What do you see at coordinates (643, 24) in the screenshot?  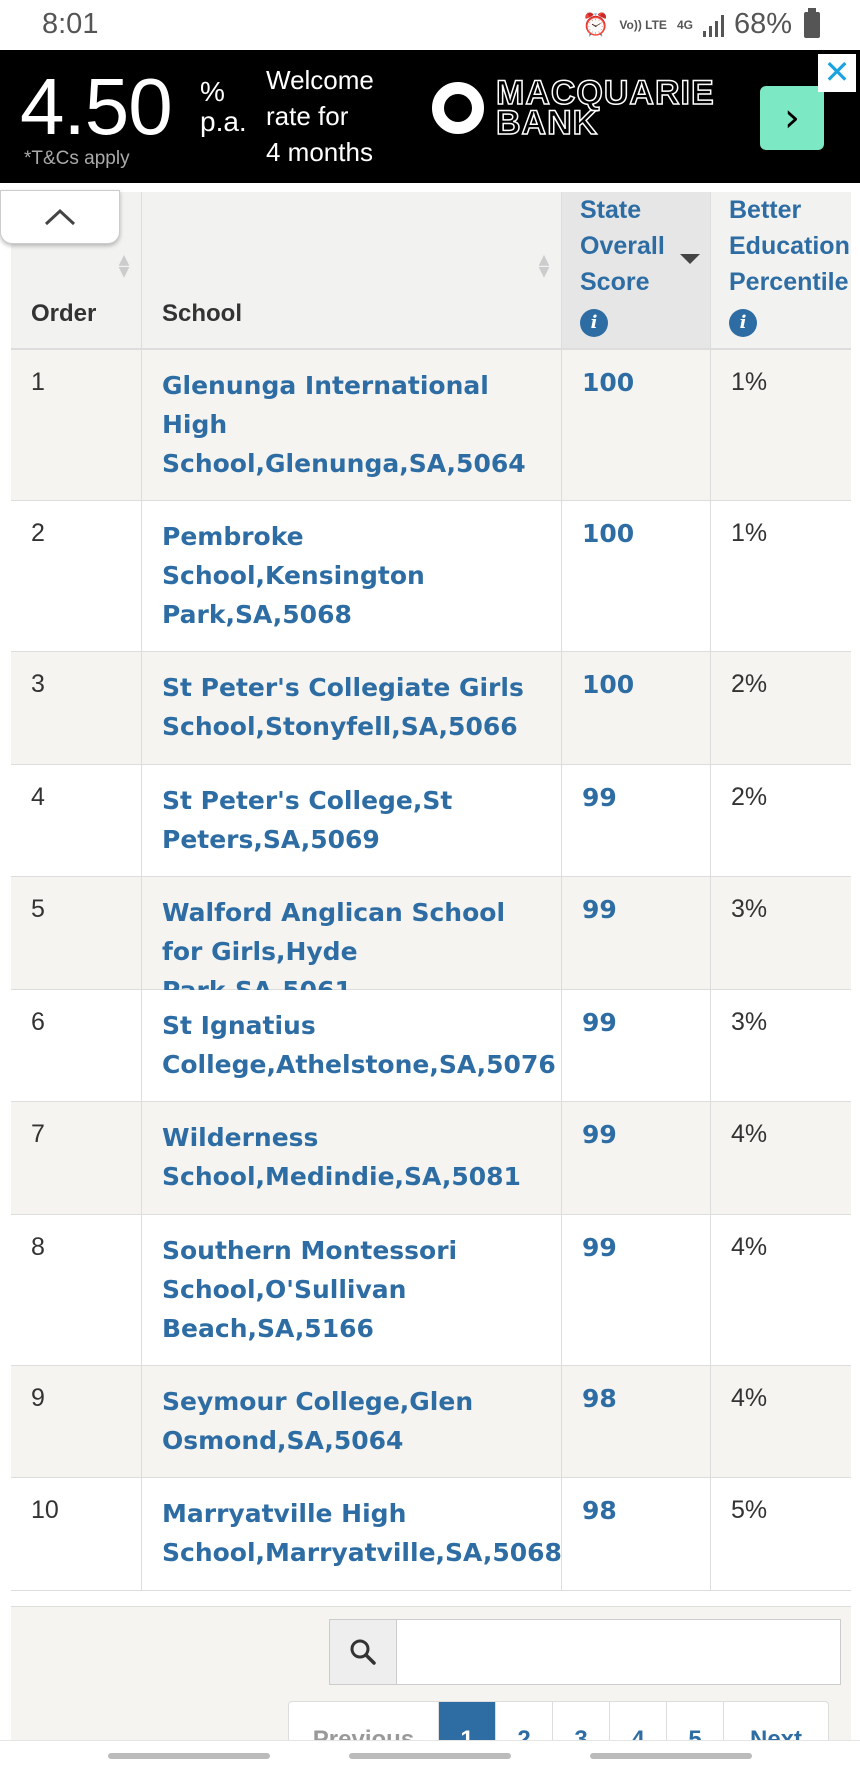 I see `volte-icon: Vo)) LTE` at bounding box center [643, 24].